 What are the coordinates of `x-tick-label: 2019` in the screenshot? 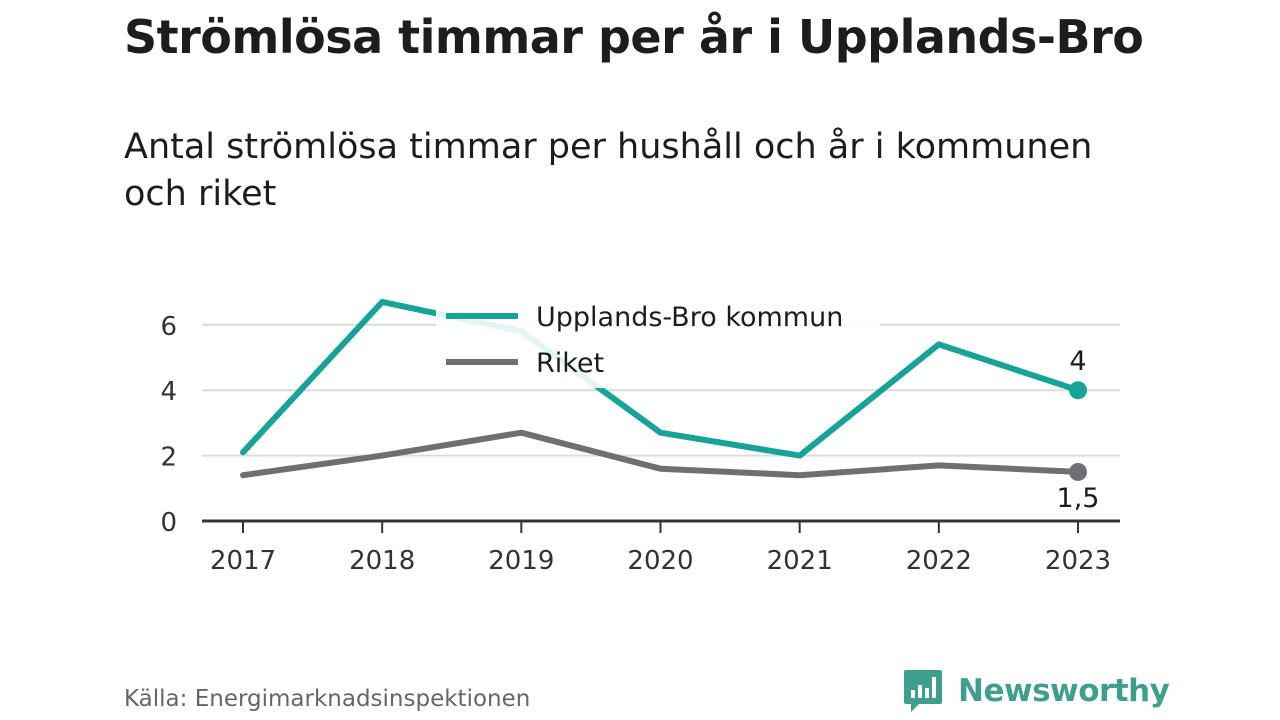 It's located at (521, 561).